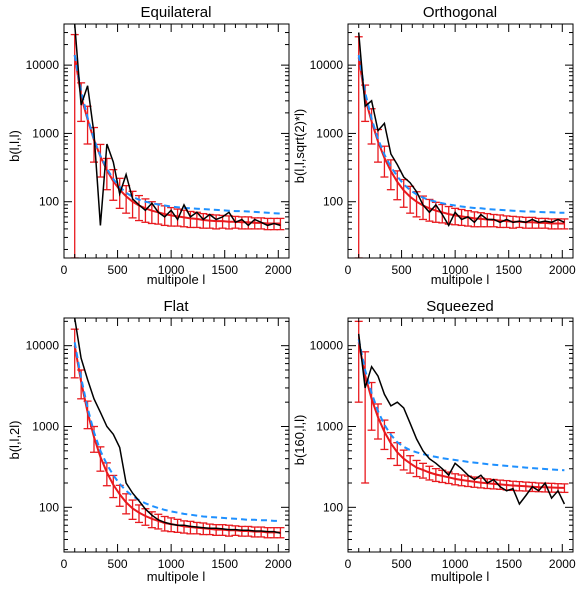 The width and height of the screenshot is (581, 590). I want to click on panel-title: Flat, so click(176, 306).